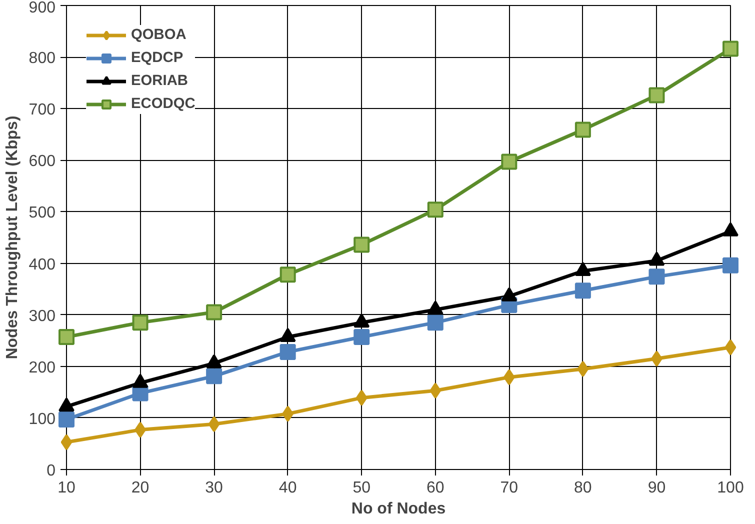  What do you see at coordinates (42, 59) in the screenshot?
I see `y-tick-label: 800` at bounding box center [42, 59].